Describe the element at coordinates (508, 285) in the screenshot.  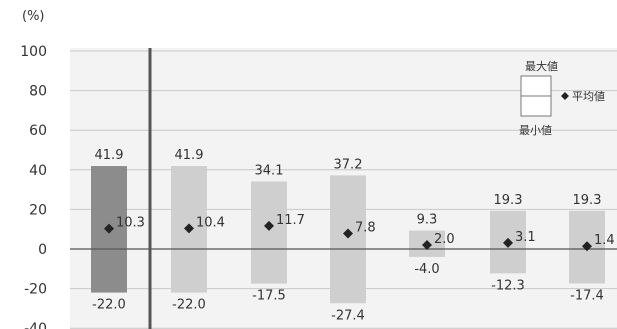
I see `min-value-label: -12.3` at that location.